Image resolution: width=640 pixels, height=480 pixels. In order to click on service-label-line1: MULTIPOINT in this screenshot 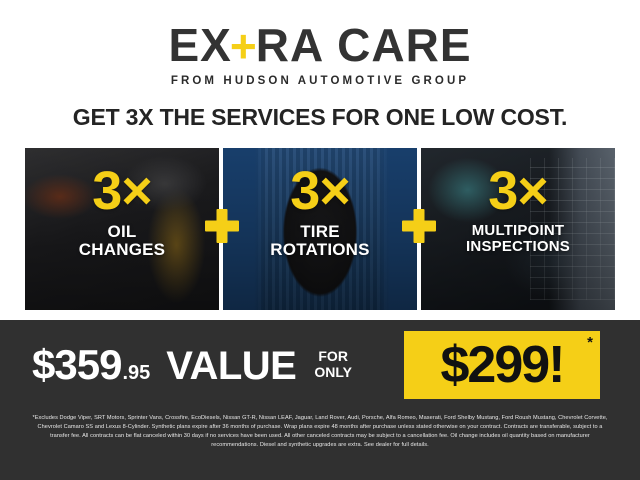, I will do `click(518, 231)`.